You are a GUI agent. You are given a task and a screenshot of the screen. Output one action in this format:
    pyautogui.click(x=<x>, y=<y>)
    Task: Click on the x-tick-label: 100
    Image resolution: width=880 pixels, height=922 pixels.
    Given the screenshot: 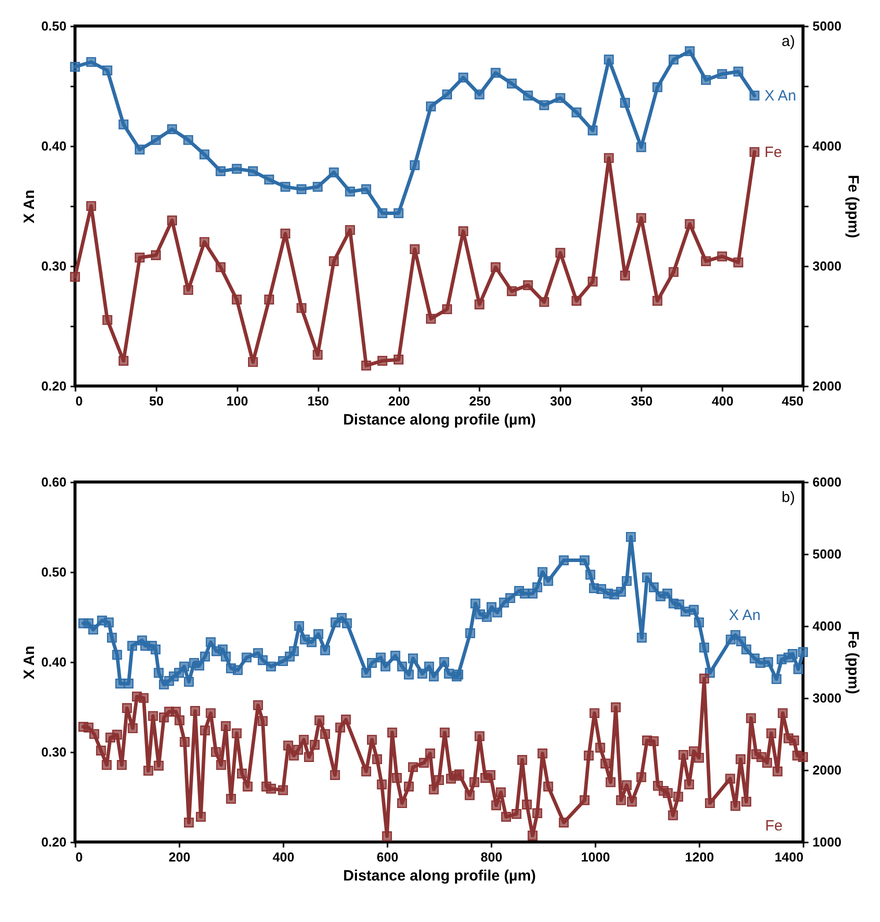 What is the action you would take?
    pyautogui.click(x=237, y=401)
    